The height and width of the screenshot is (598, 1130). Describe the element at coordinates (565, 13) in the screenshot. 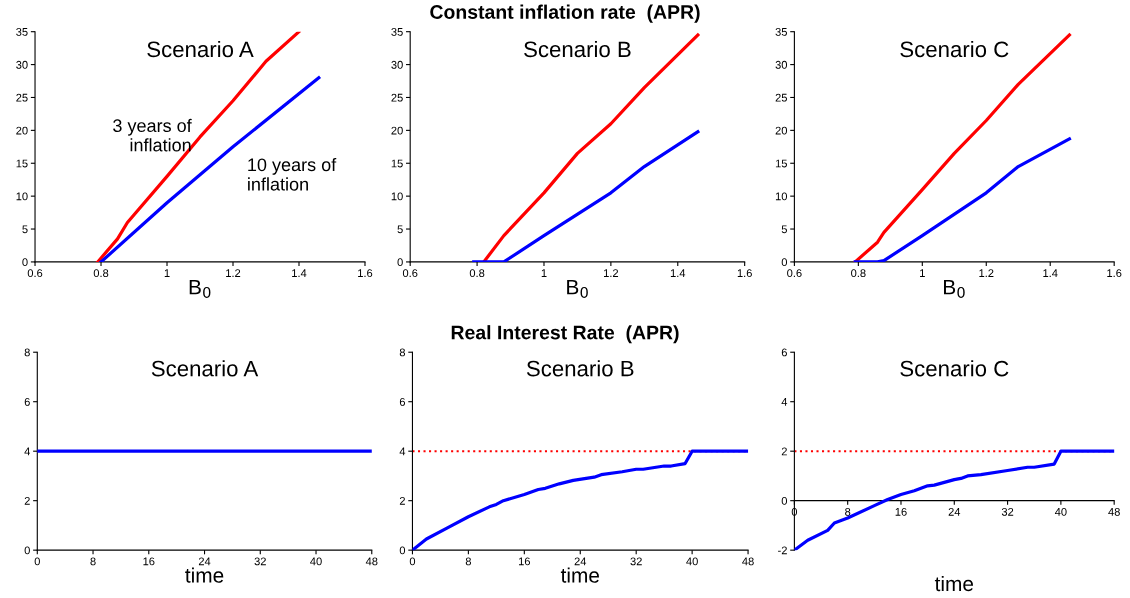

I see `text: Constant inflation rate (APR)` at that location.